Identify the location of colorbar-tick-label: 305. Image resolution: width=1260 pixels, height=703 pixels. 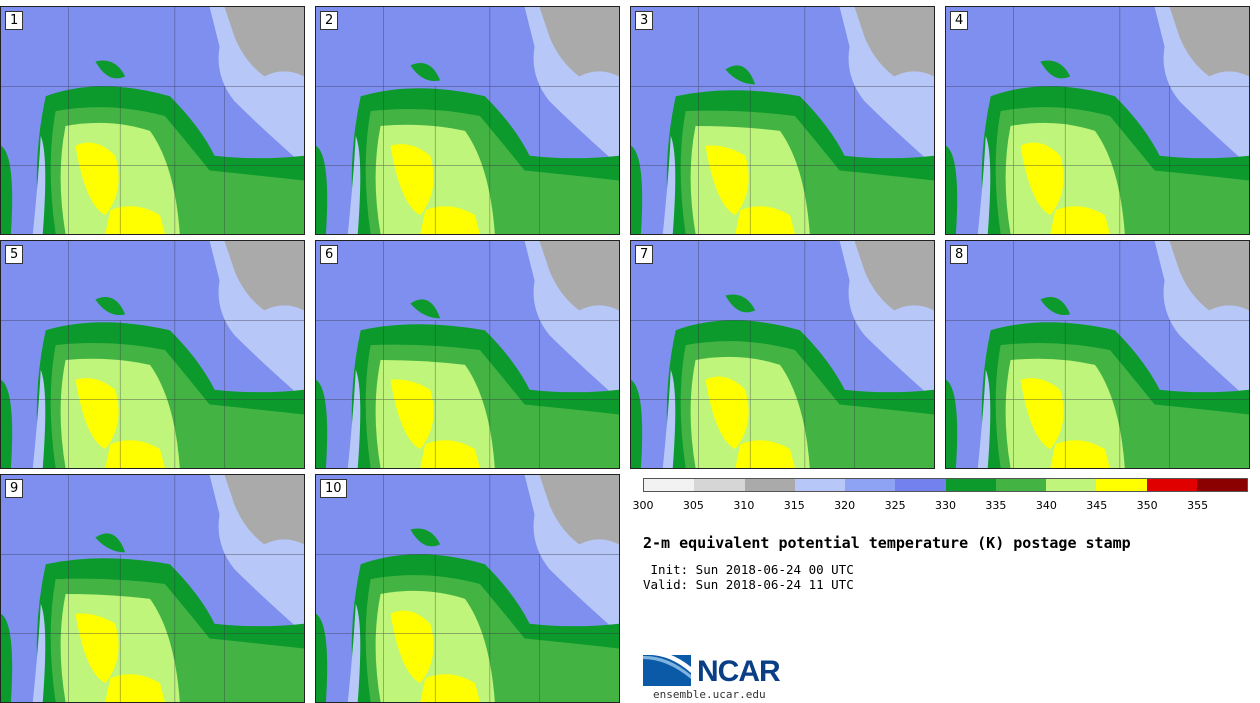
(693, 505).